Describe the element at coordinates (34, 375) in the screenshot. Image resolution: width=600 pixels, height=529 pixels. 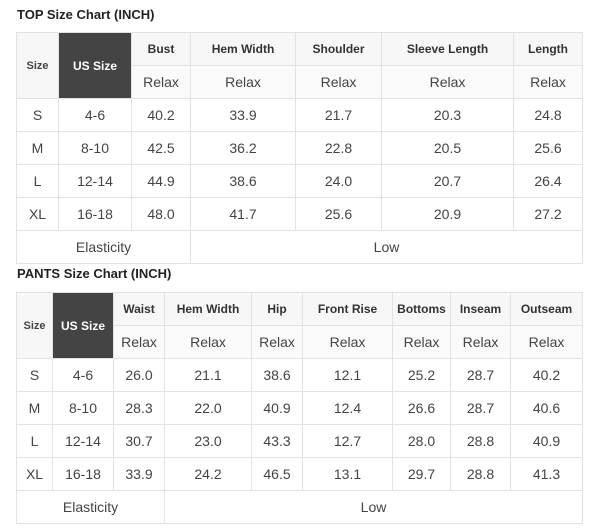
I see `size-cell: S` at that location.